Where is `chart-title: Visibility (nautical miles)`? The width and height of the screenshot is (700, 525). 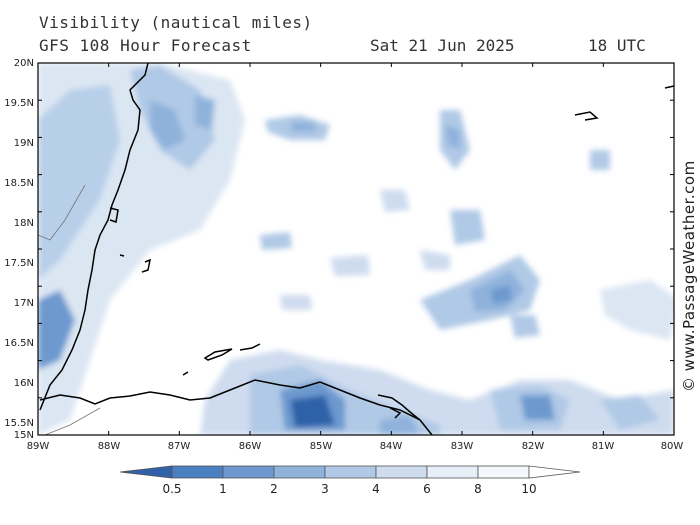 chart-title: Visibility (nautical miles) is located at coordinates (176, 22).